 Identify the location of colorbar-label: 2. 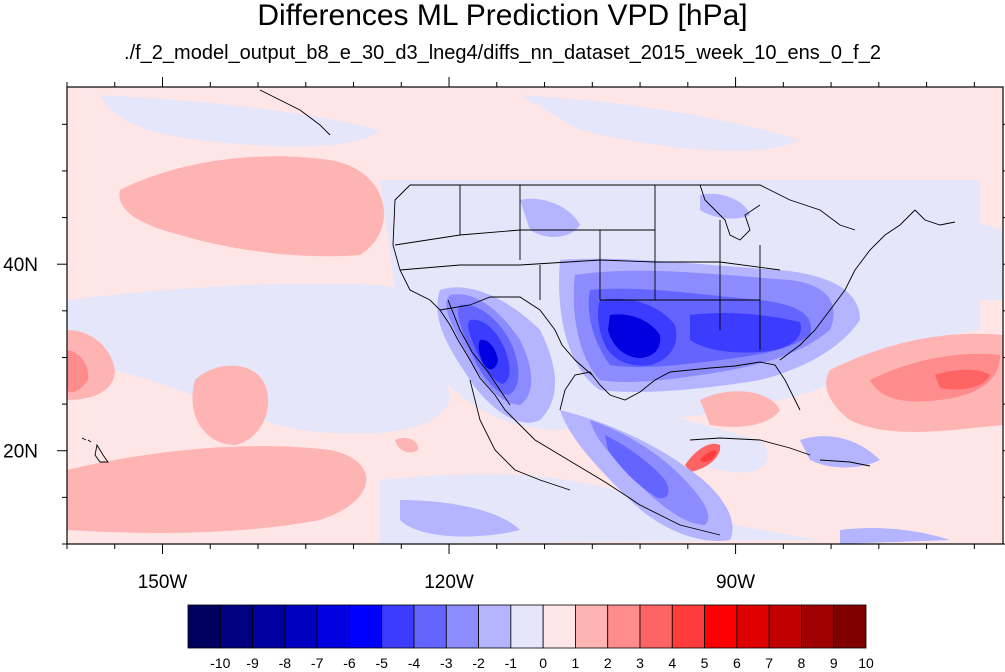
(608, 663).